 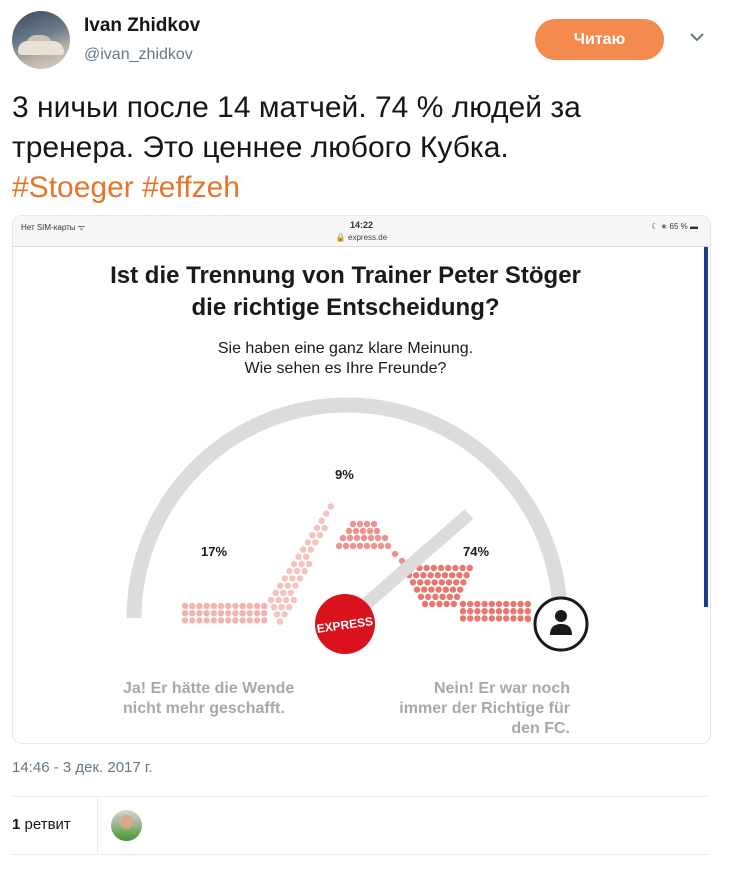 What do you see at coordinates (41, 824) in the screenshot?
I see `retweet-stats: 1 ретвит` at bounding box center [41, 824].